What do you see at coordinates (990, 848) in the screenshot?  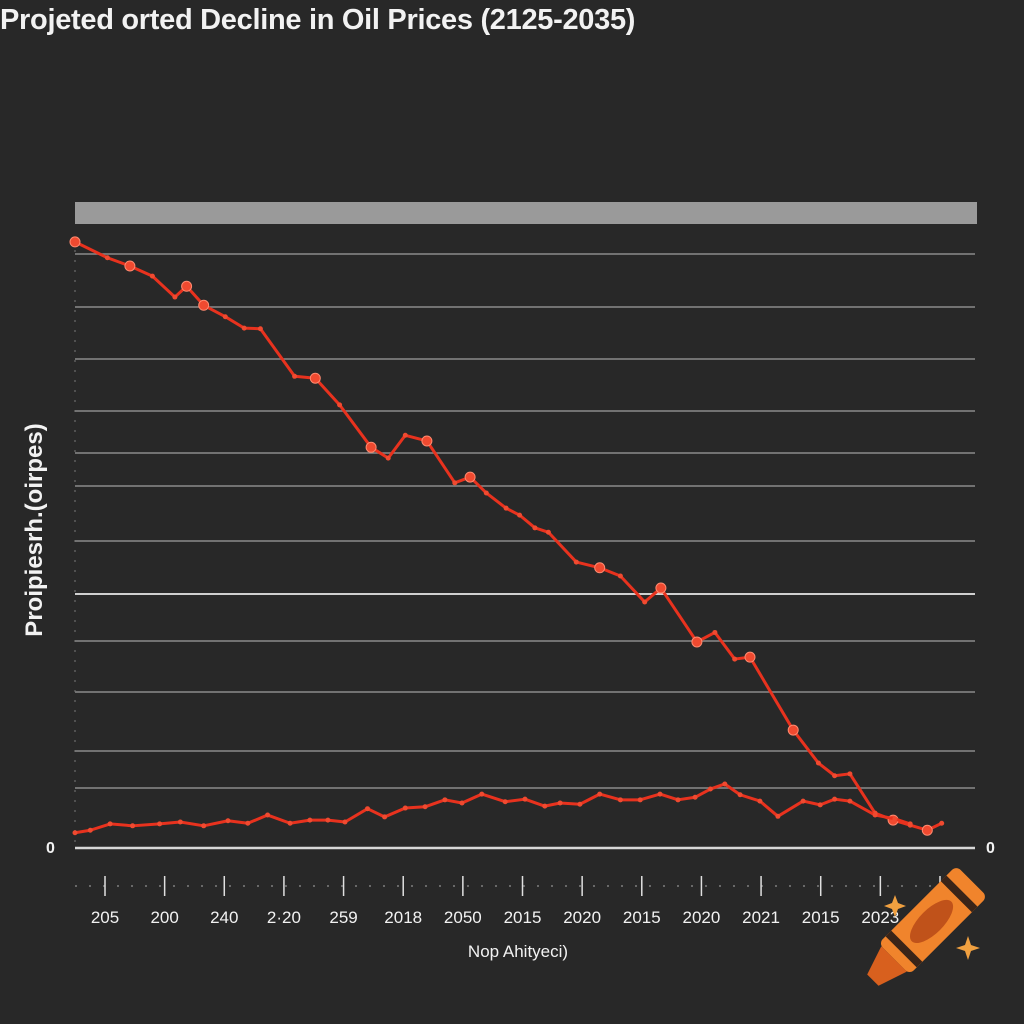 I see `y-tick-label-right: 0` at bounding box center [990, 848].